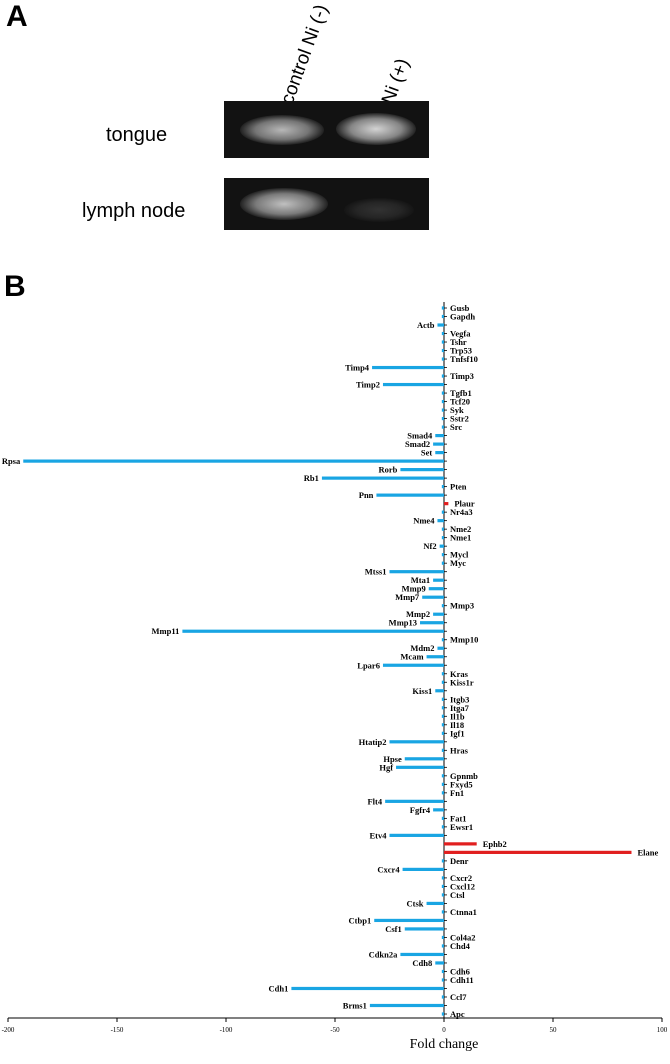 Image resolution: width=670 pixels, height=1064 pixels. I want to click on bar-src, so click(442, 427).